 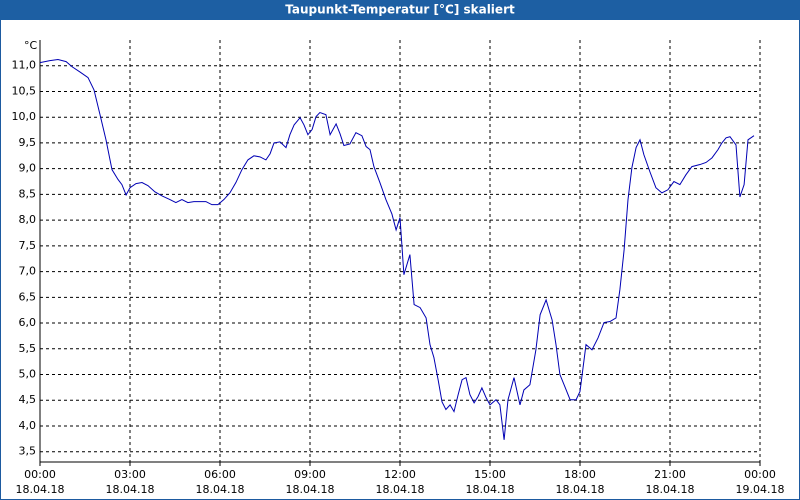 What do you see at coordinates (130, 474) in the screenshot?
I see `x-tick-label: 03:00` at bounding box center [130, 474].